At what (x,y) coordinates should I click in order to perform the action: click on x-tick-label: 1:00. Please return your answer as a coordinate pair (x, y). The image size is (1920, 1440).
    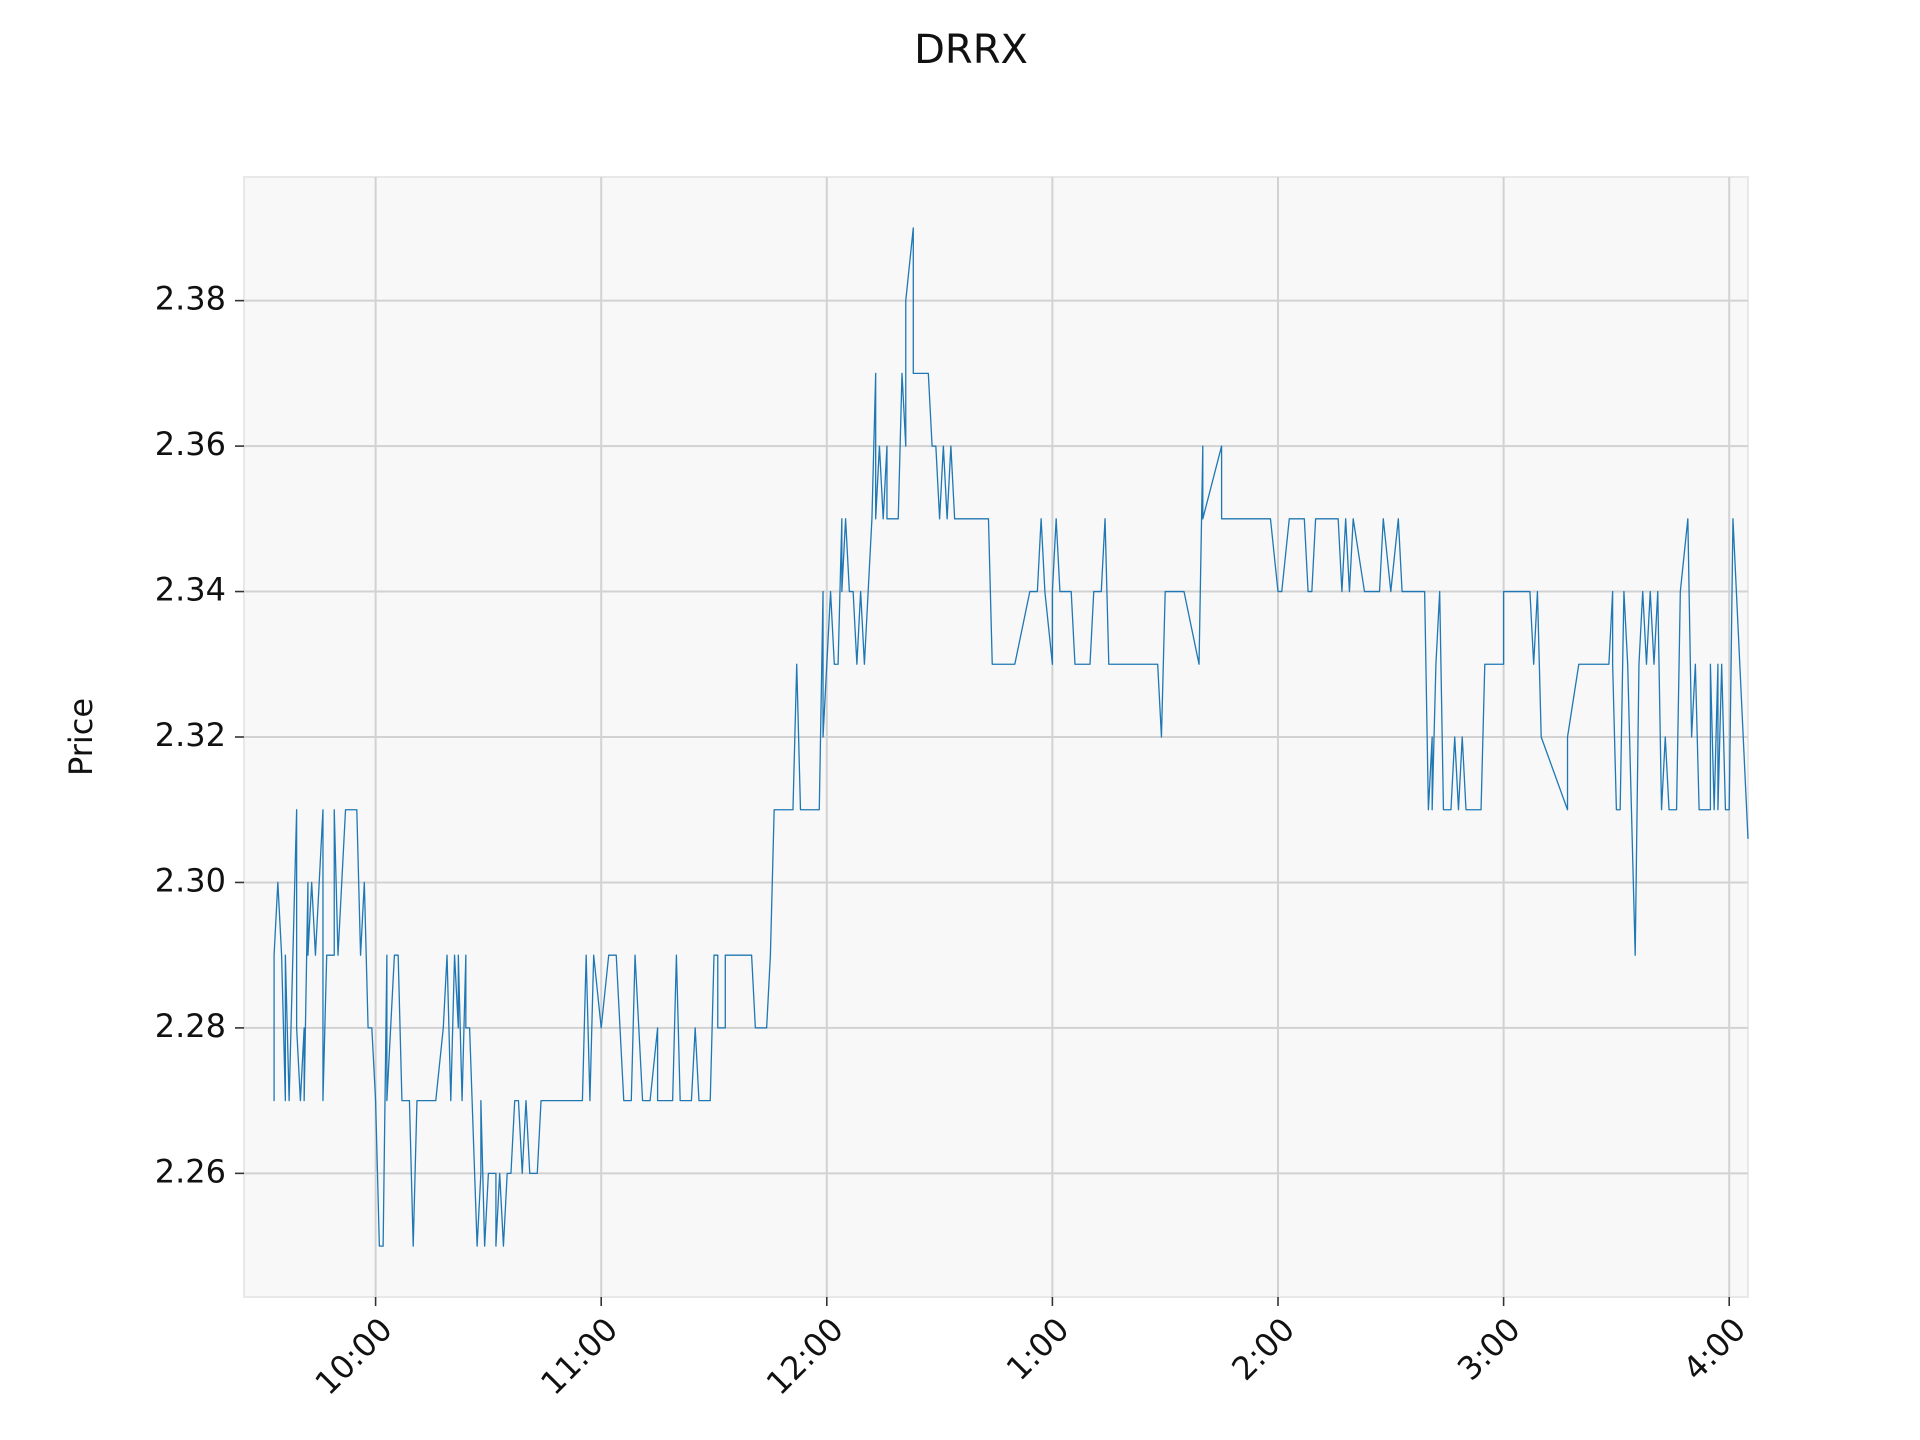
    Looking at the image, I should click on (1038, 1349).